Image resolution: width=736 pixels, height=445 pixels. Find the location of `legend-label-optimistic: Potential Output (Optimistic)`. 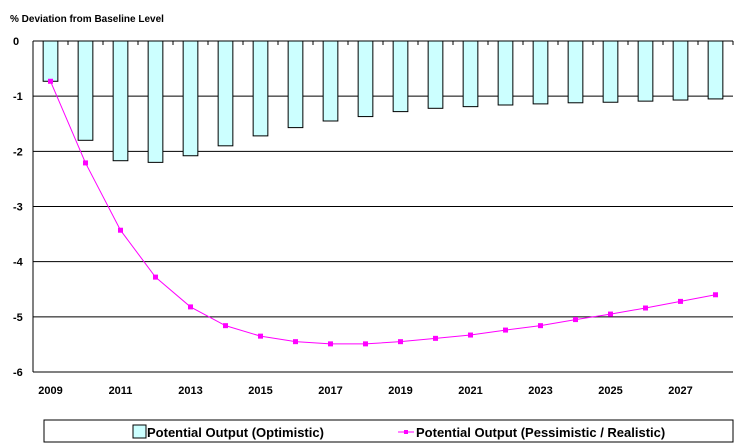

legend-label-optimistic: Potential Output (Optimistic) is located at coordinates (235, 432).